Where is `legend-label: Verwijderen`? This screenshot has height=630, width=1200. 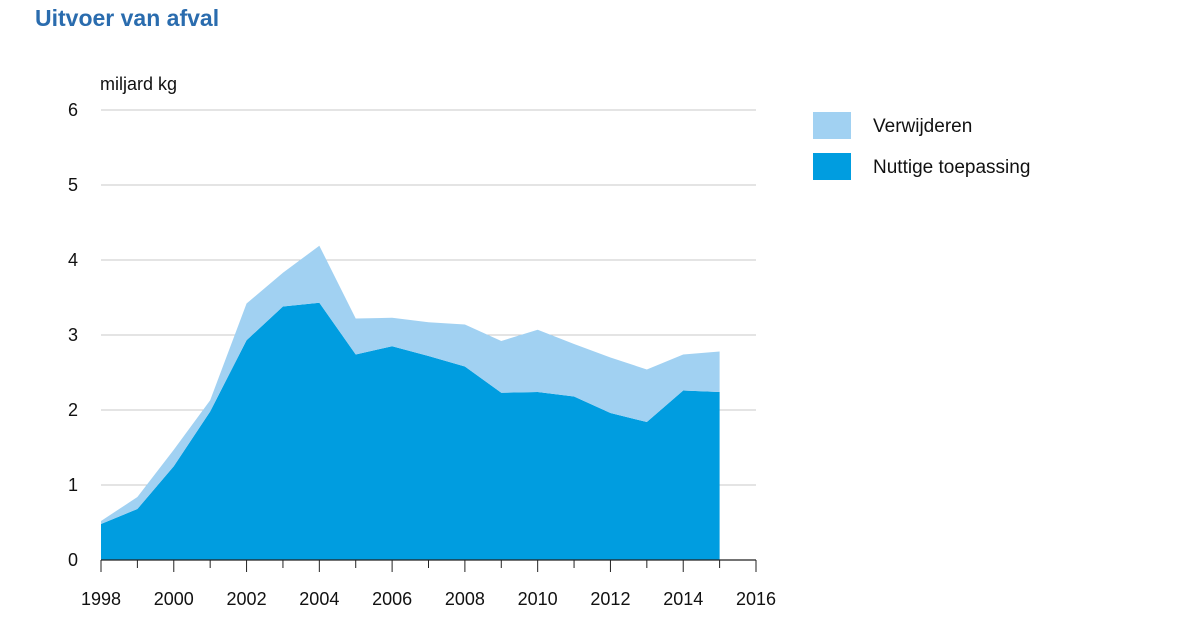
legend-label: Verwijderen is located at coordinates (922, 126).